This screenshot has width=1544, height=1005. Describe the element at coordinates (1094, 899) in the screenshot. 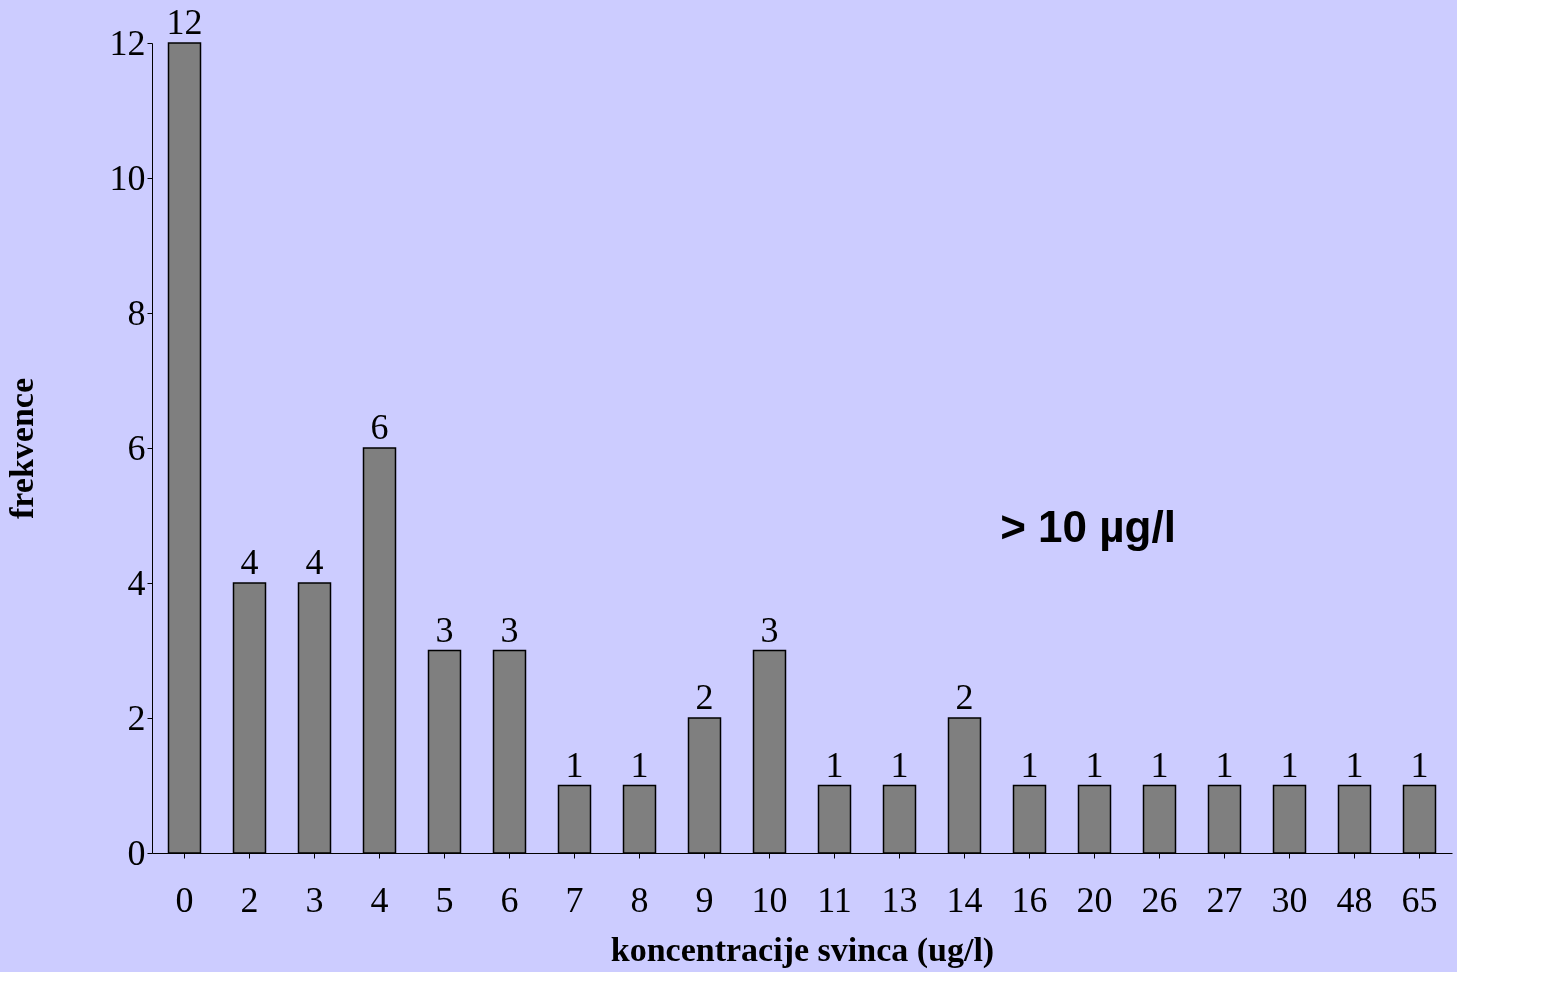

I see `x-tick-label: 20` at that location.